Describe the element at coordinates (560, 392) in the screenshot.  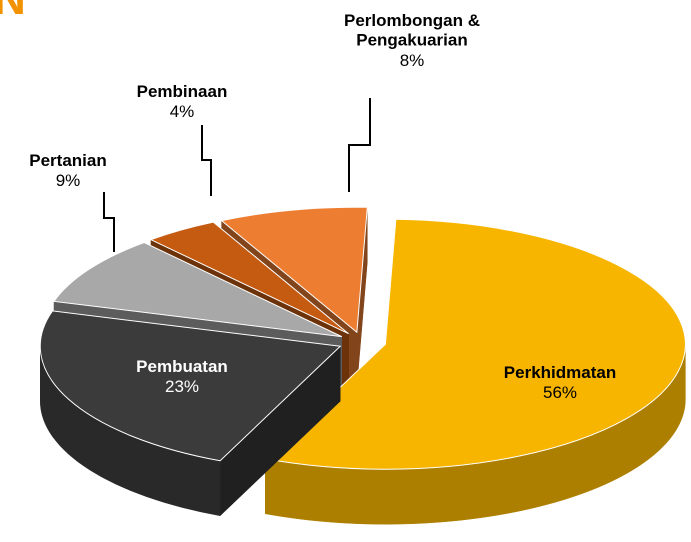
I see `value-label: 56%` at that location.